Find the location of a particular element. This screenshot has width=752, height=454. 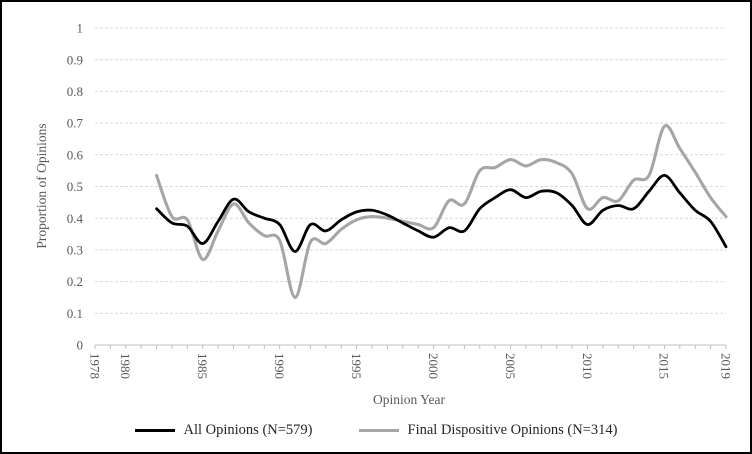

x-tick-label: 2015 is located at coordinates (664, 366).